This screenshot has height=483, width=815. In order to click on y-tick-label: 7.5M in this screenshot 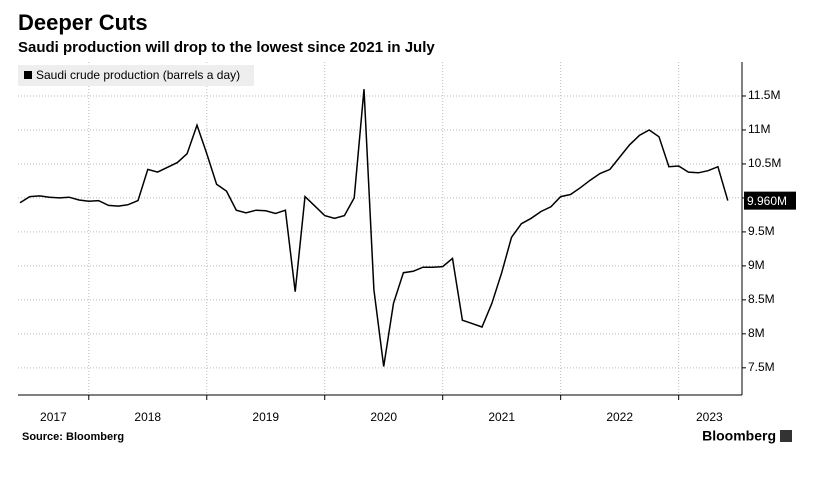, I will do `click(761, 367)`.